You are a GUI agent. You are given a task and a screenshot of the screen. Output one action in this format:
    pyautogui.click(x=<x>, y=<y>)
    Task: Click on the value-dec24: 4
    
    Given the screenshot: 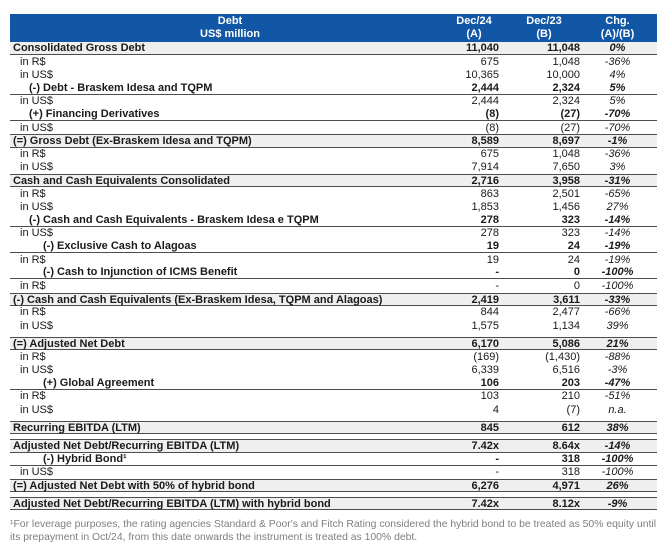 What is the action you would take?
    pyautogui.click(x=495, y=409)
    